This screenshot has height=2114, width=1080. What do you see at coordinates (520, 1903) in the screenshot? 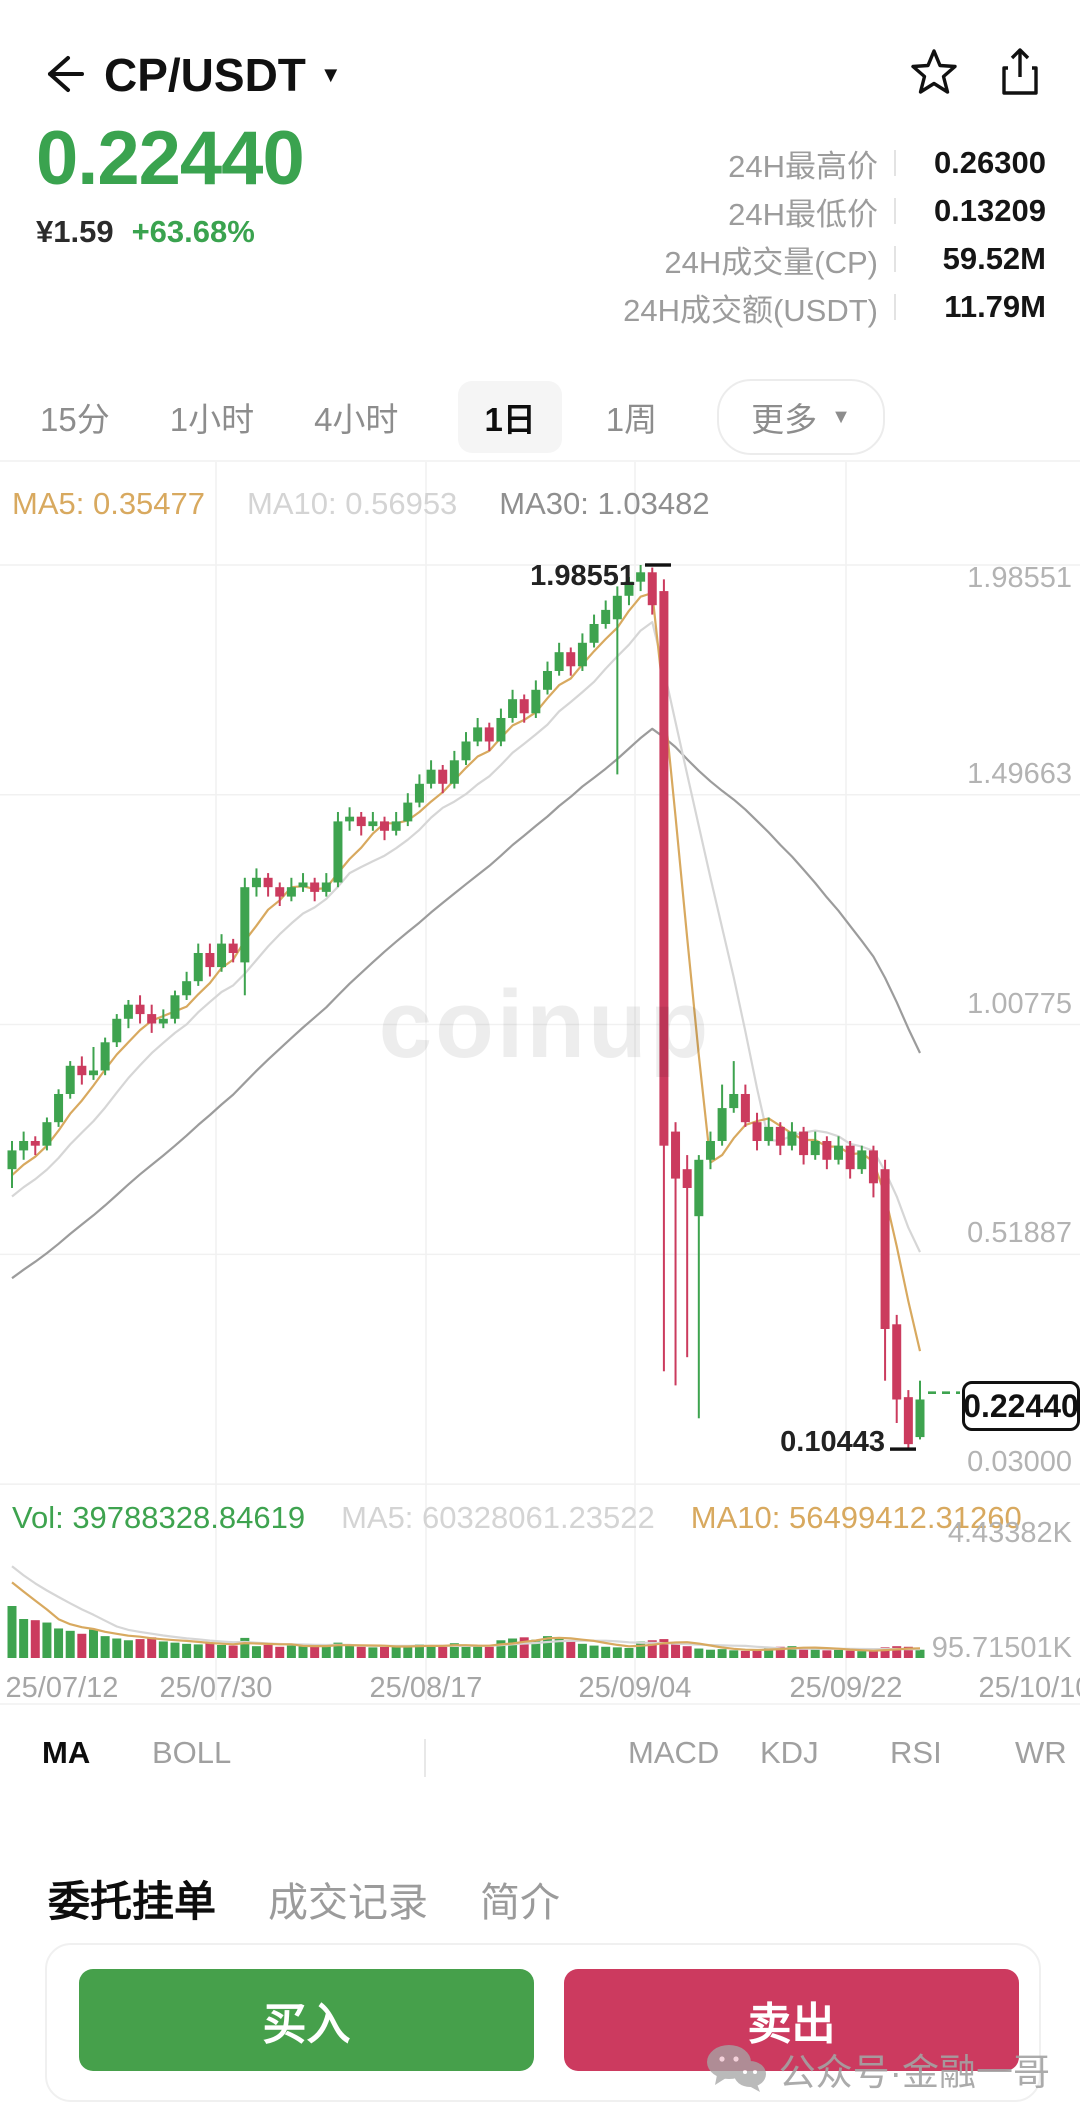
I see `tab-introduction: 简介` at bounding box center [520, 1903].